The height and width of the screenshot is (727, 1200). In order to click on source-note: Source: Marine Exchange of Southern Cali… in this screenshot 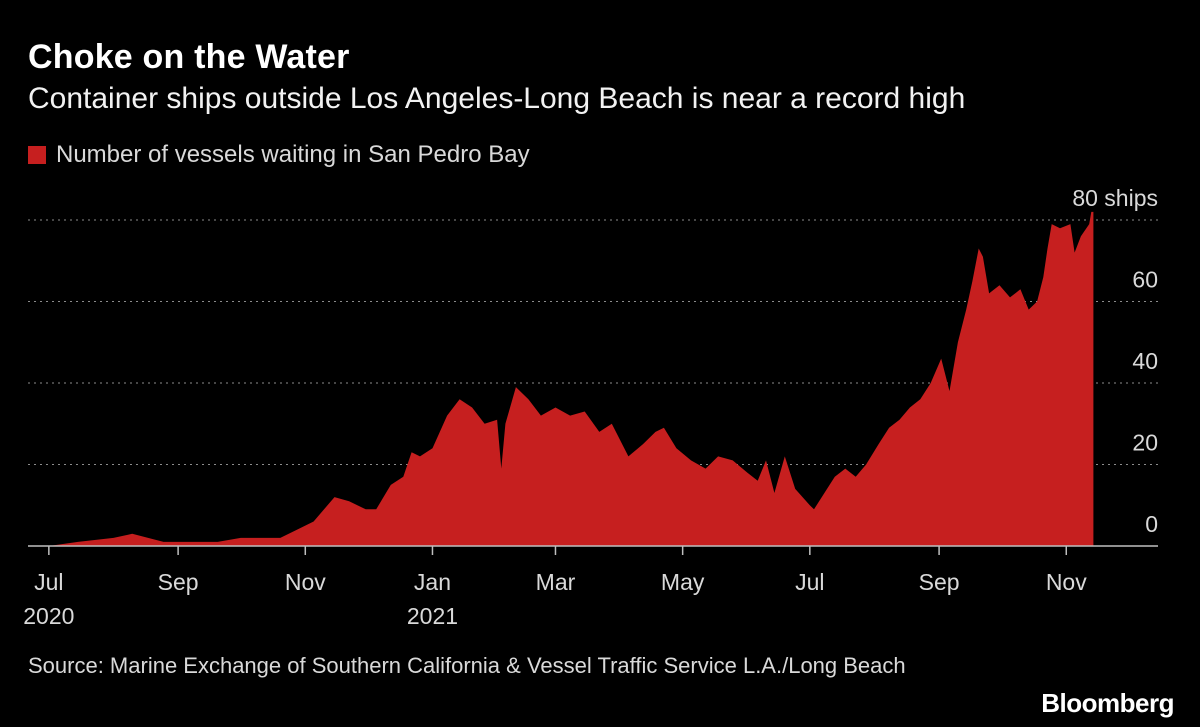, I will do `click(467, 665)`.